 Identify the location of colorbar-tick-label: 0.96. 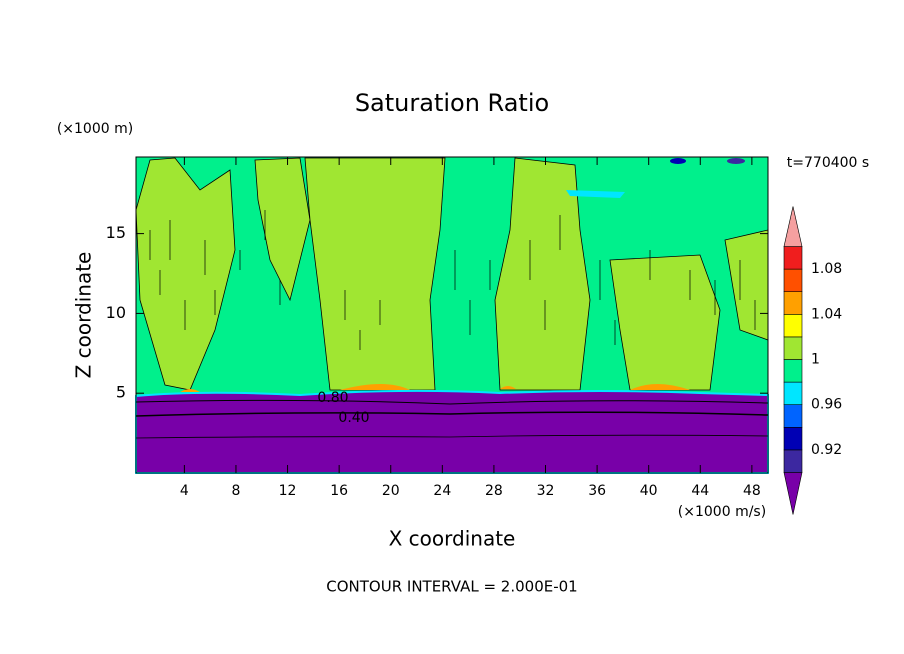
(826, 405).